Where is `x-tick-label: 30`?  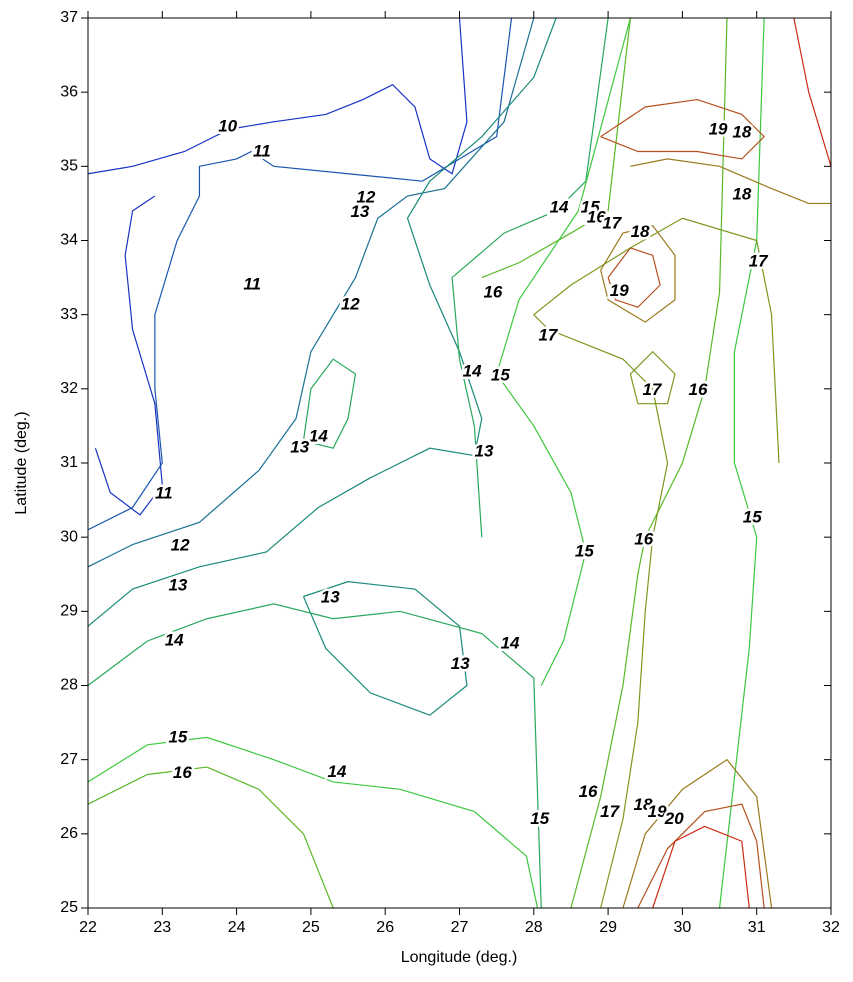 x-tick-label: 30 is located at coordinates (683, 927).